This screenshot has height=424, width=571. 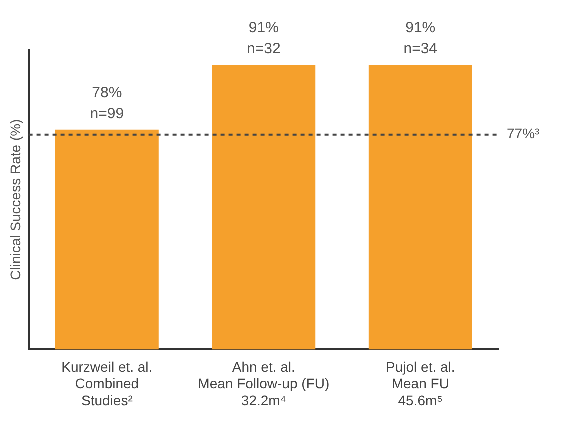 What do you see at coordinates (421, 39) in the screenshot?
I see `data-label: 91% n=34` at bounding box center [421, 39].